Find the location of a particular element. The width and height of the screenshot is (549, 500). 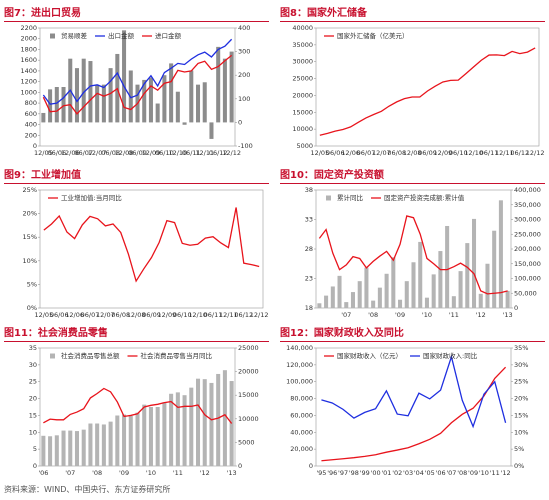

y-tick-label: 38 is located at coordinates (309, 190).